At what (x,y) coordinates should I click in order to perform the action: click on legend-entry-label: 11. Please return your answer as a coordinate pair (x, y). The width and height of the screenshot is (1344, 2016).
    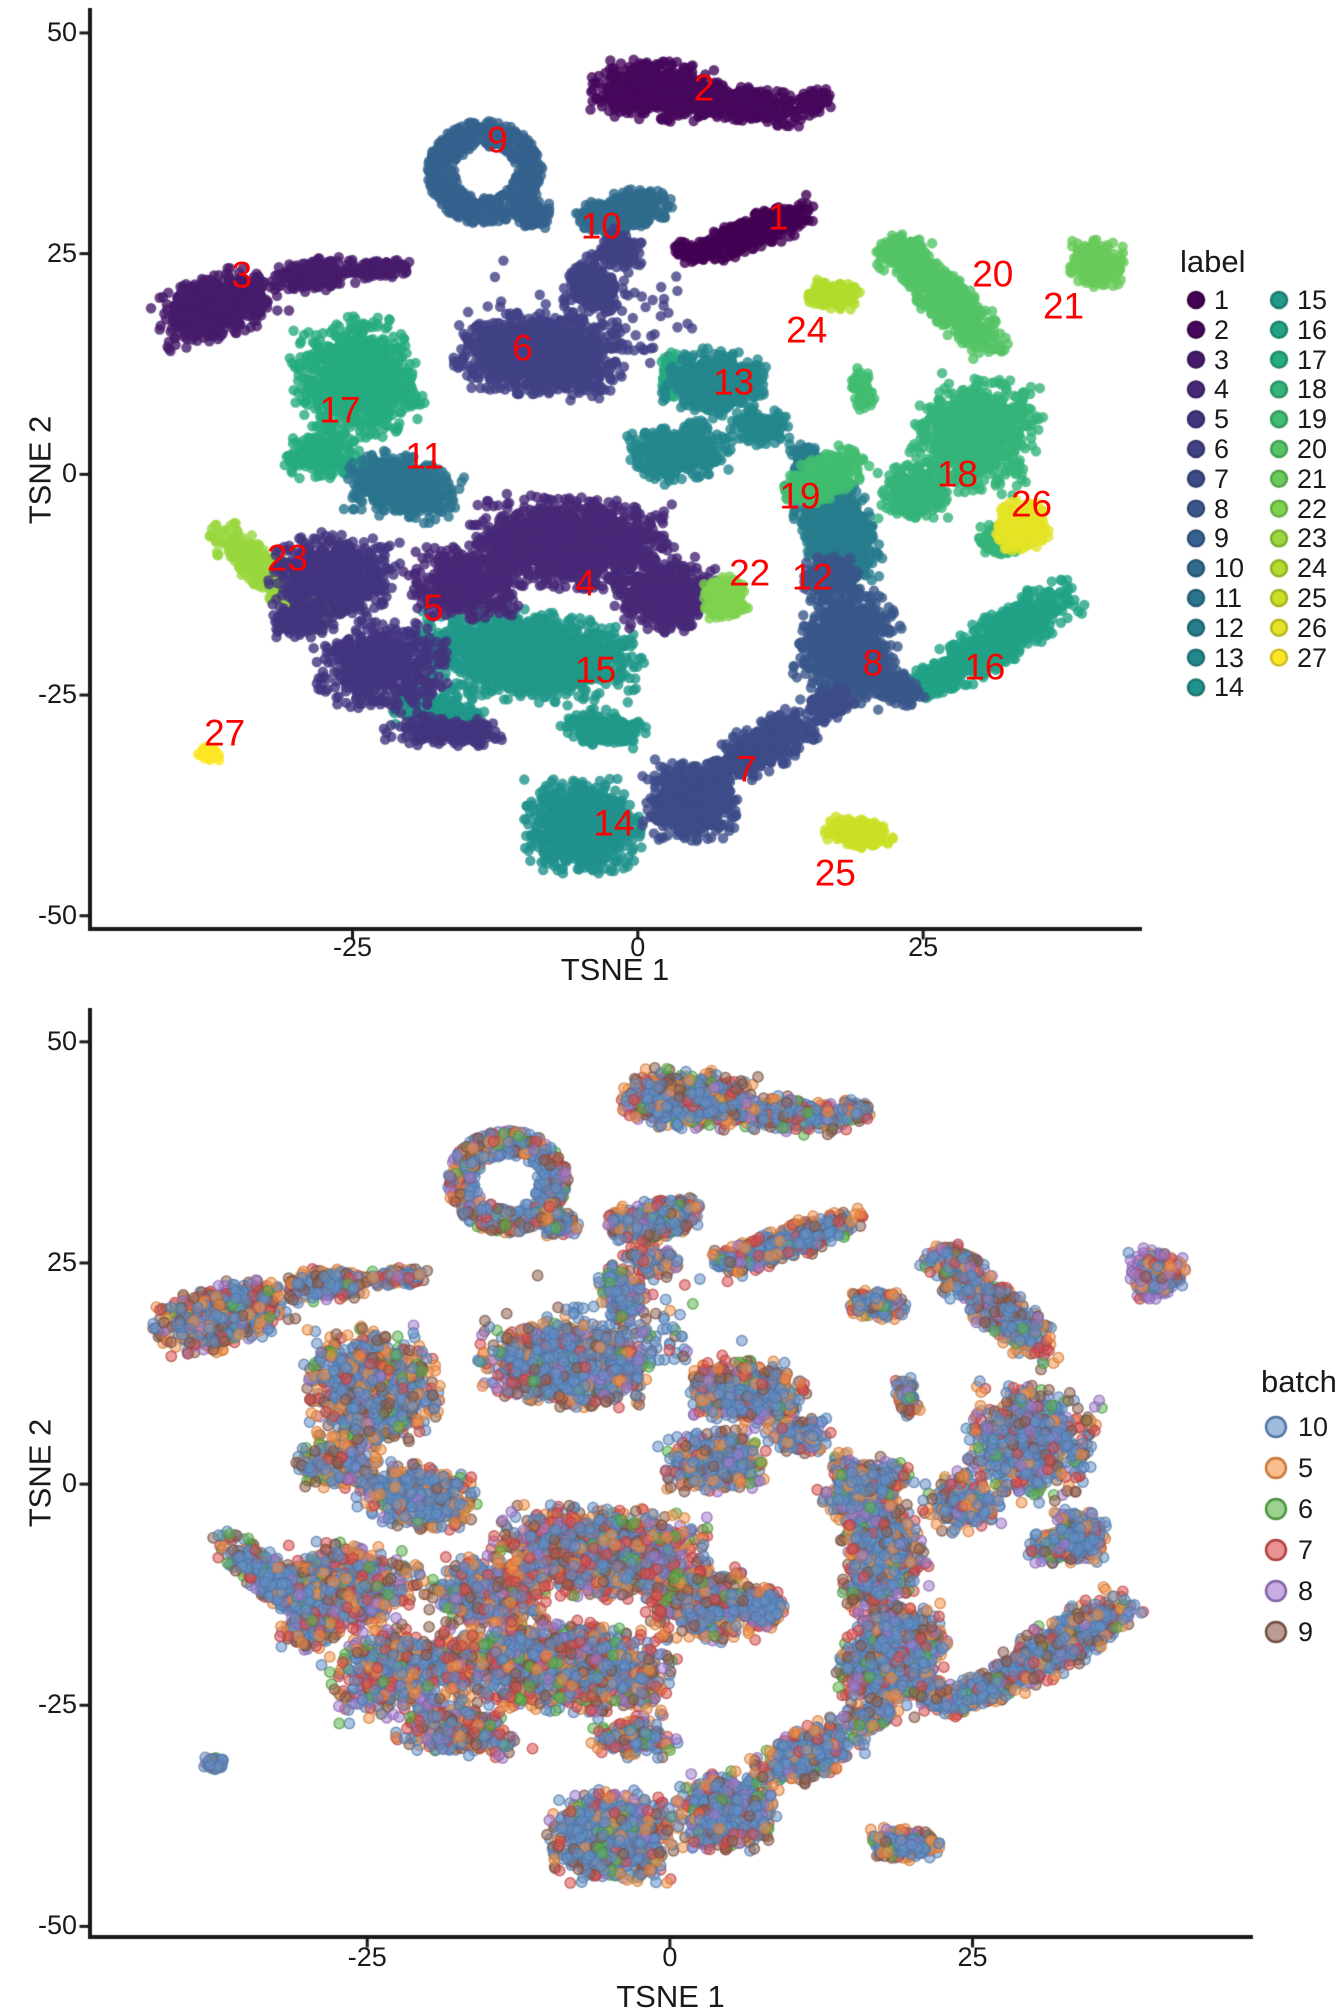
    Looking at the image, I should click on (1228, 598).